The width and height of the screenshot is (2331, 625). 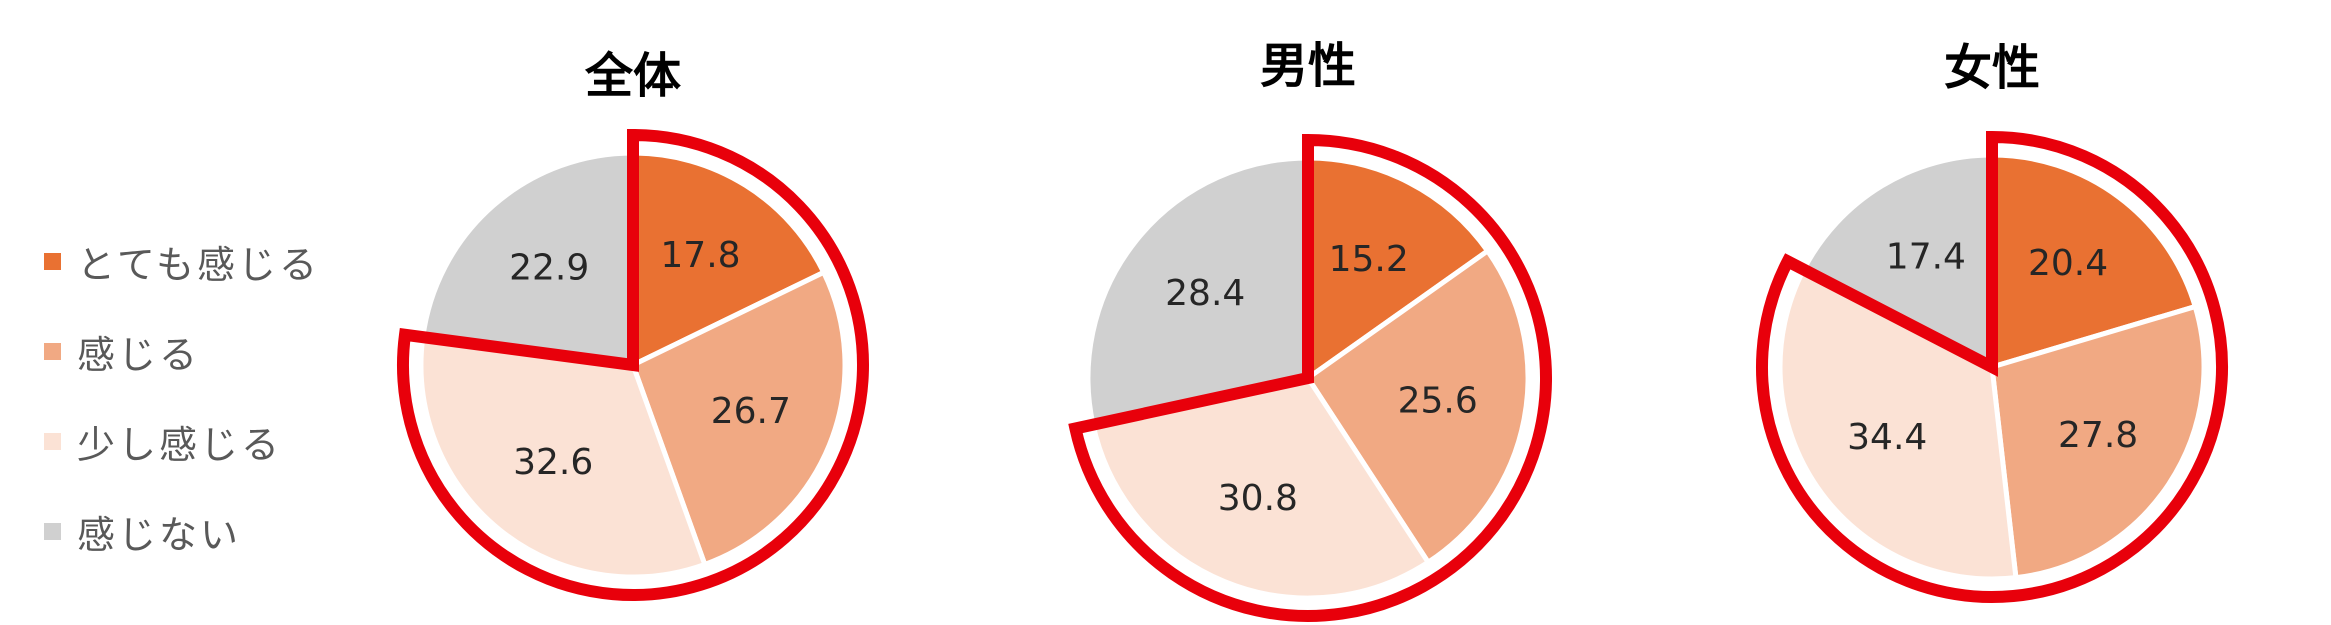 What do you see at coordinates (1308, 66) in the screenshot?
I see `chart-title: 男性` at bounding box center [1308, 66].